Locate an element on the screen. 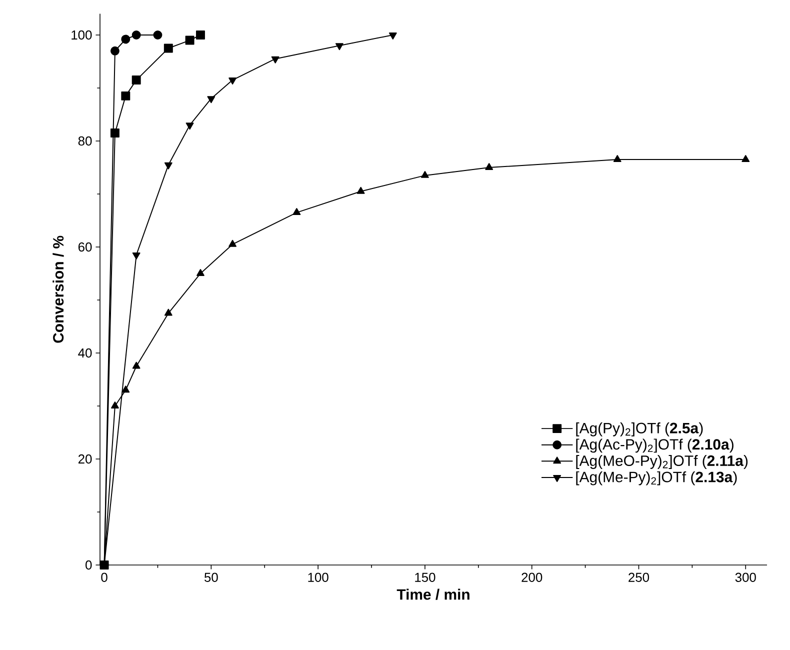 This screenshot has width=790, height=650. x-tick-label: 0 is located at coordinates (104, 577).